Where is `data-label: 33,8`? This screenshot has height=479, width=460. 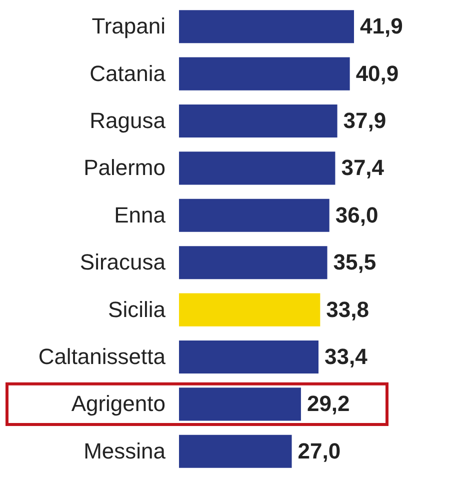 data-label: 33,8 is located at coordinates (347, 309).